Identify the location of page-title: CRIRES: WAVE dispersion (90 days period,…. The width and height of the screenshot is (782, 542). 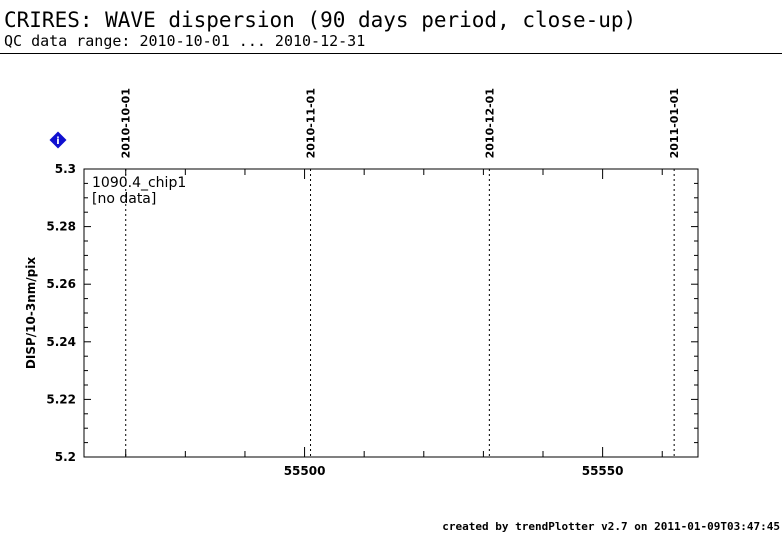
(320, 20).